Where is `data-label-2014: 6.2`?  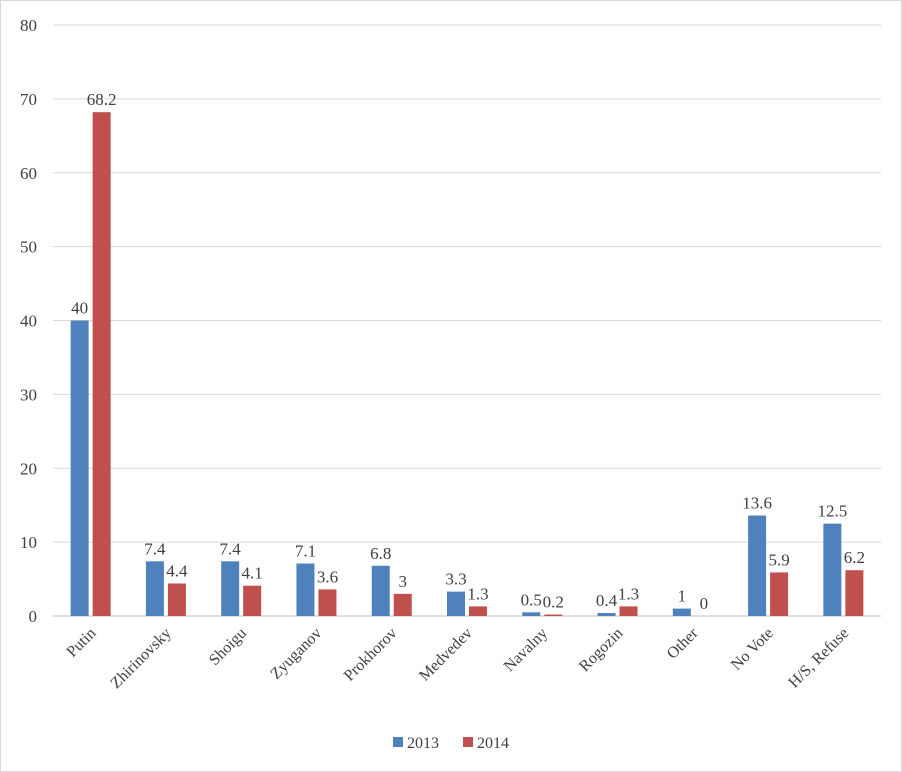
data-label-2014: 6.2 is located at coordinates (854, 557).